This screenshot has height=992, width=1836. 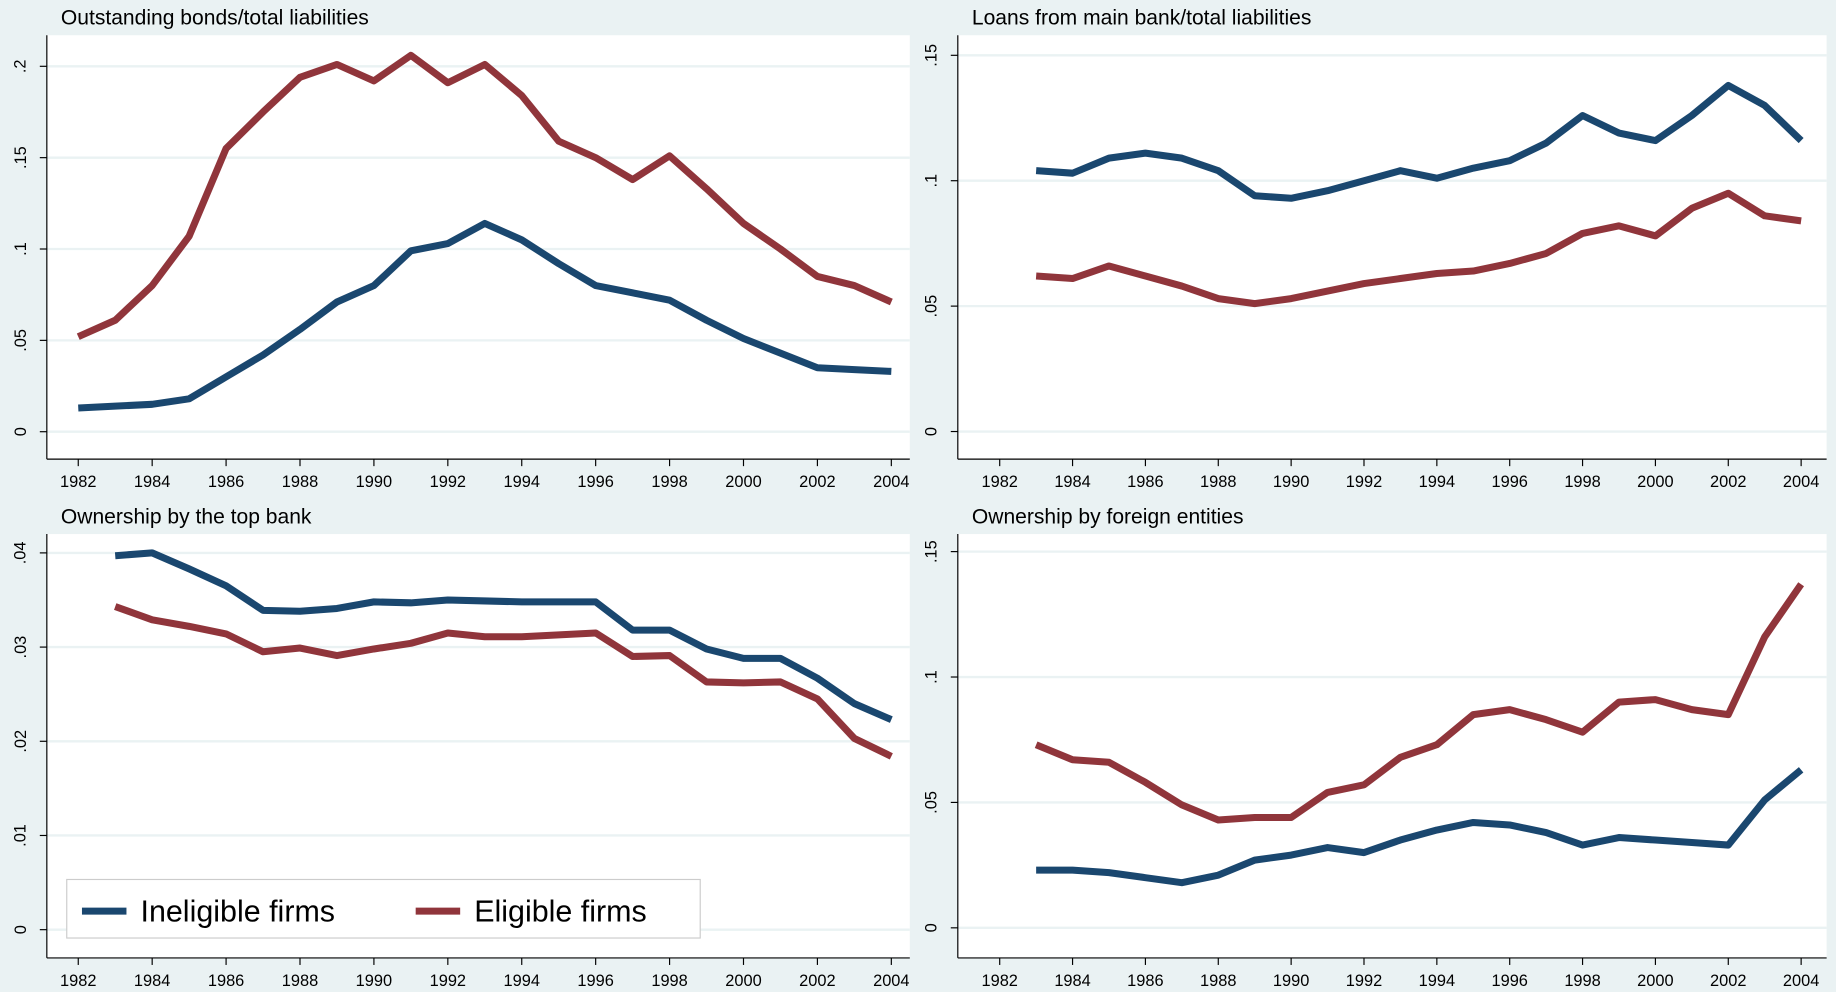 What do you see at coordinates (215, 18) in the screenshot?
I see `panel-title: Outstanding bonds/total liabilities` at bounding box center [215, 18].